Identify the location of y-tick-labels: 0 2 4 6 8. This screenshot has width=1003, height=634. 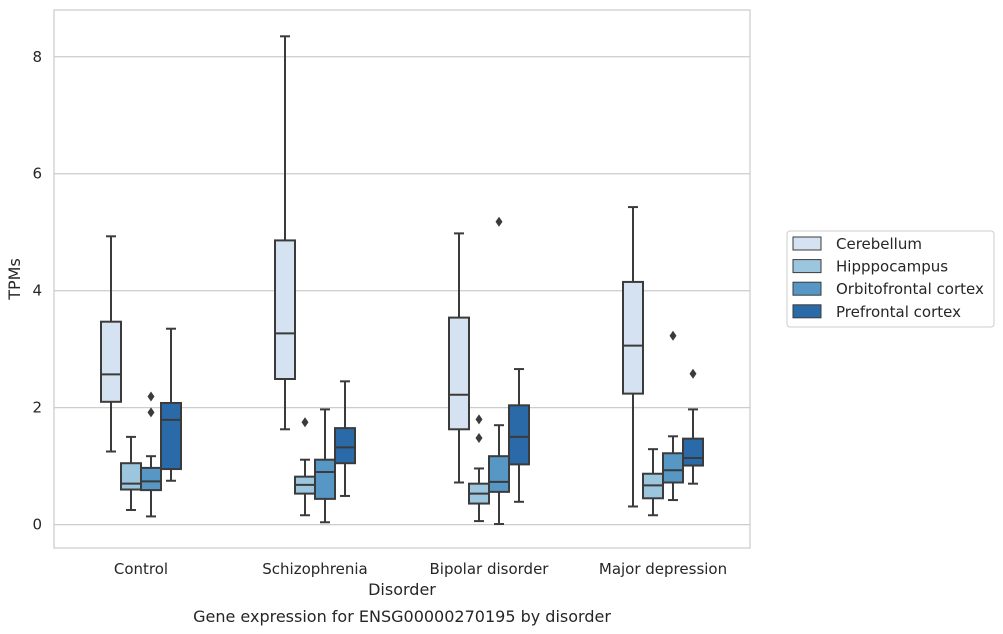
(37, 291).